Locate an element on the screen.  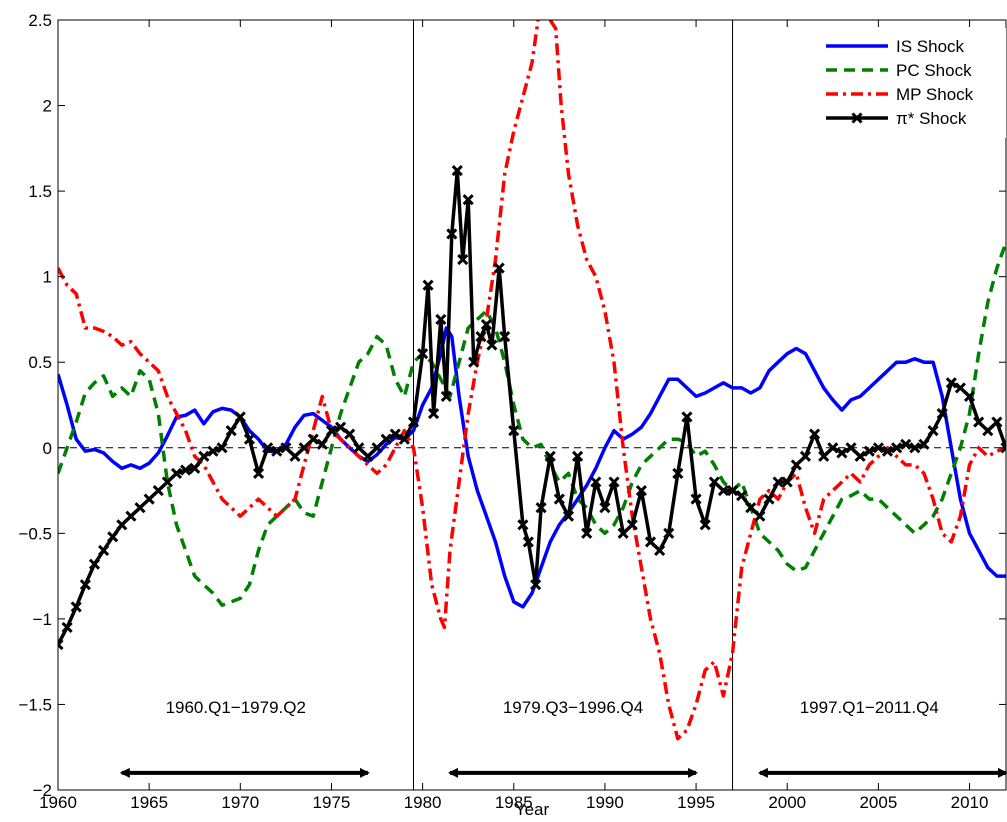
y-tick-label: 0 is located at coordinates (47, 448).